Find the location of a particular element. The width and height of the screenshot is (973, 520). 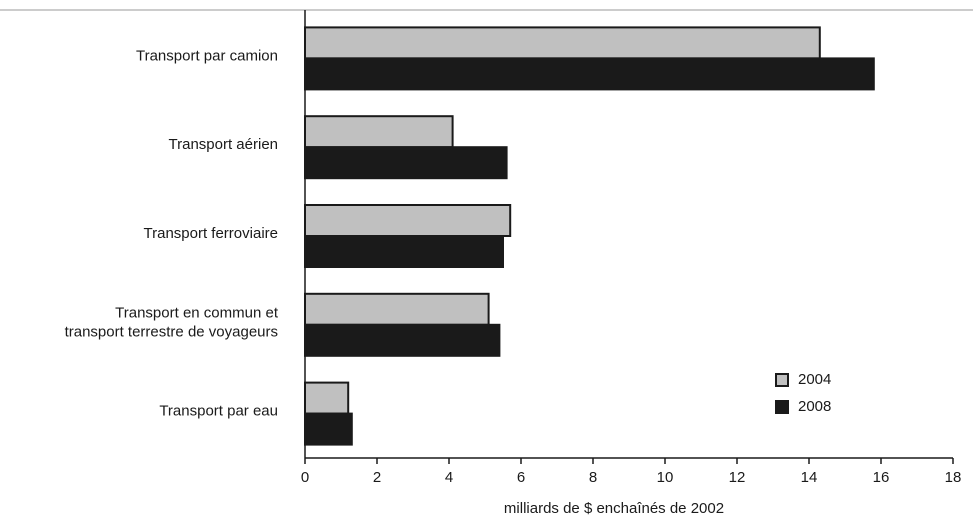

x-tick-label: 16 is located at coordinates (881, 477).